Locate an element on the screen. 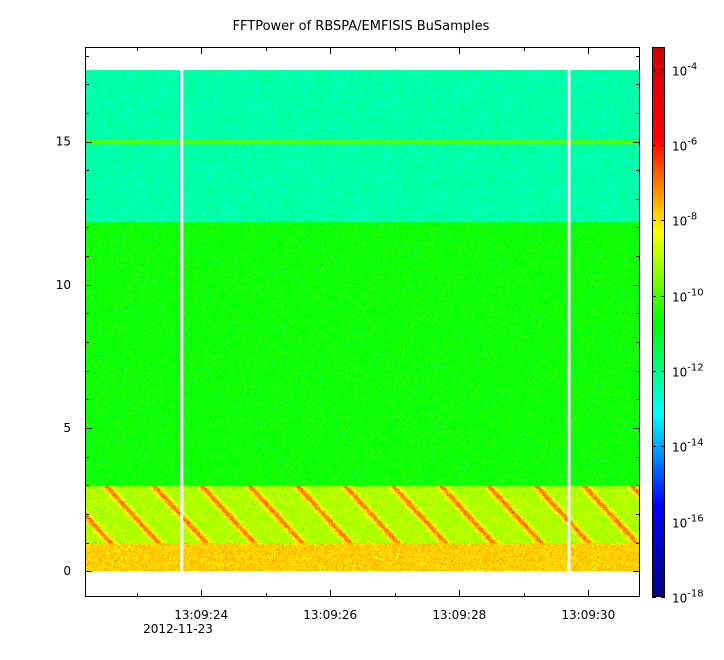 The height and width of the screenshot is (660, 724). x-tick-label: 13:09:30 is located at coordinates (588, 615).